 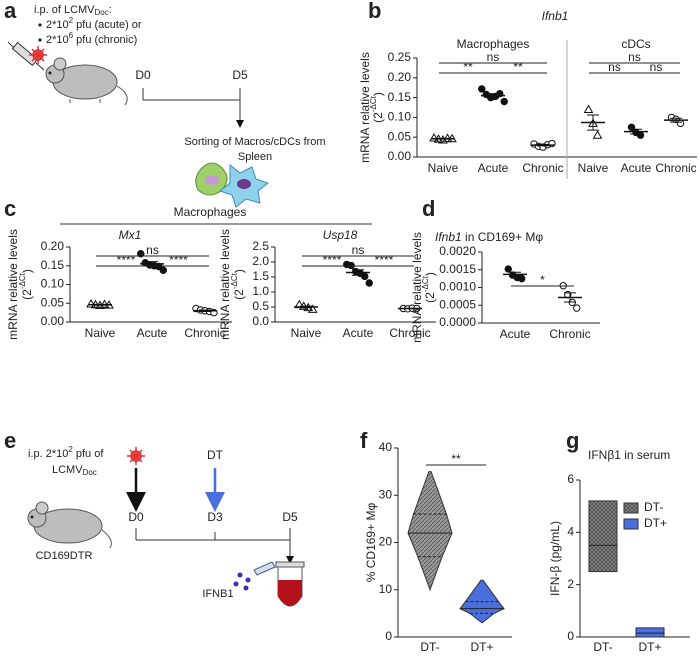 What do you see at coordinates (364, 440) in the screenshot?
I see `panel-label: f` at bounding box center [364, 440].